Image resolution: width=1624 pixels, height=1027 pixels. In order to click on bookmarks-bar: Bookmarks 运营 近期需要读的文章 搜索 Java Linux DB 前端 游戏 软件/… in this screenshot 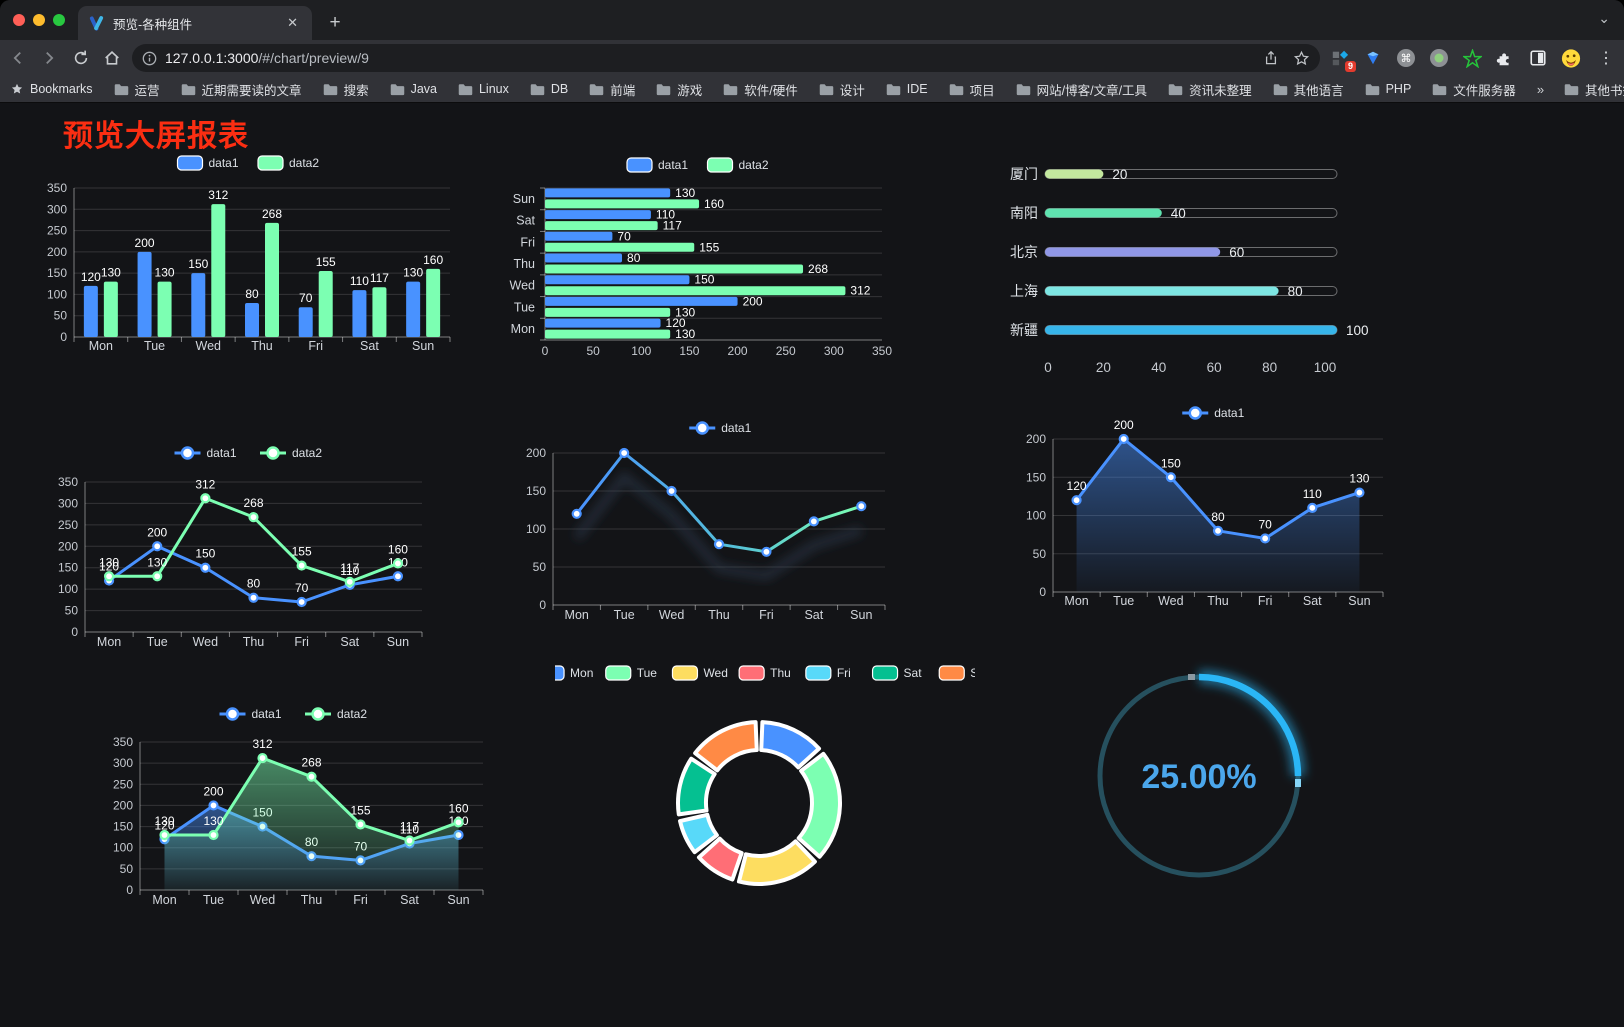, I will do `click(812, 89)`.